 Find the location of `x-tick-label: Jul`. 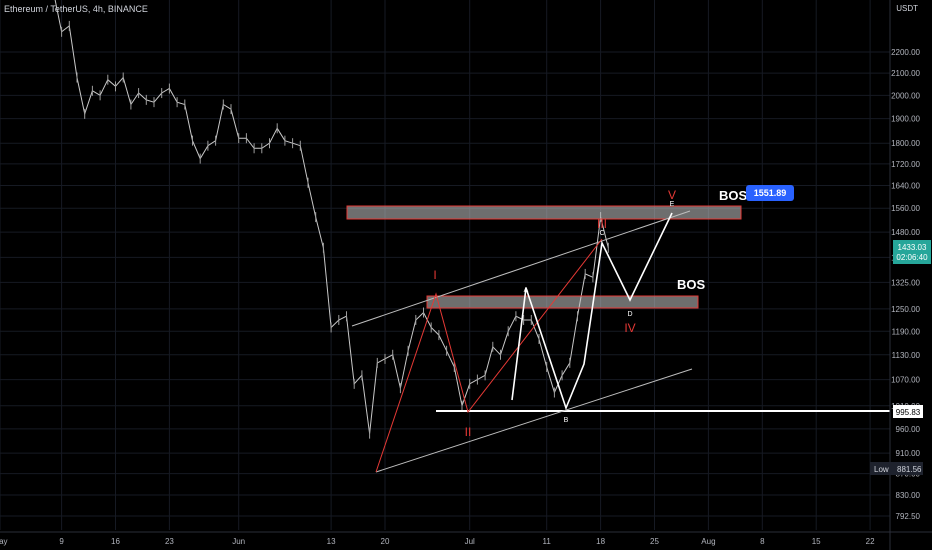

x-tick-label: Jul is located at coordinates (470, 541).